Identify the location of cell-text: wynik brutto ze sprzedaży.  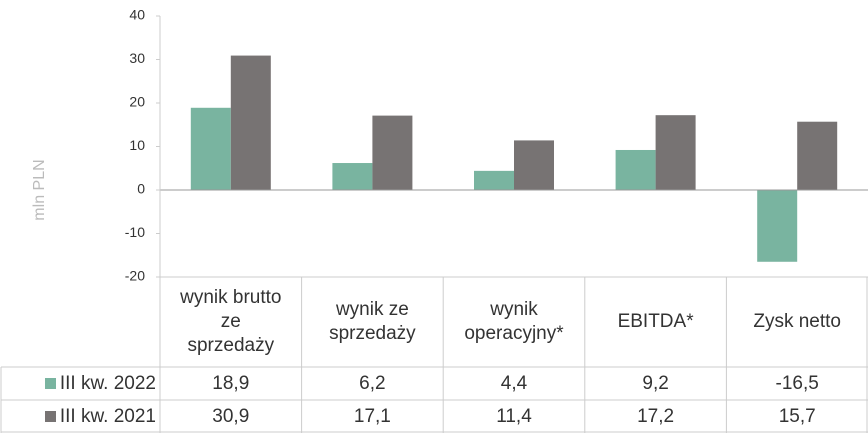
(231, 321).